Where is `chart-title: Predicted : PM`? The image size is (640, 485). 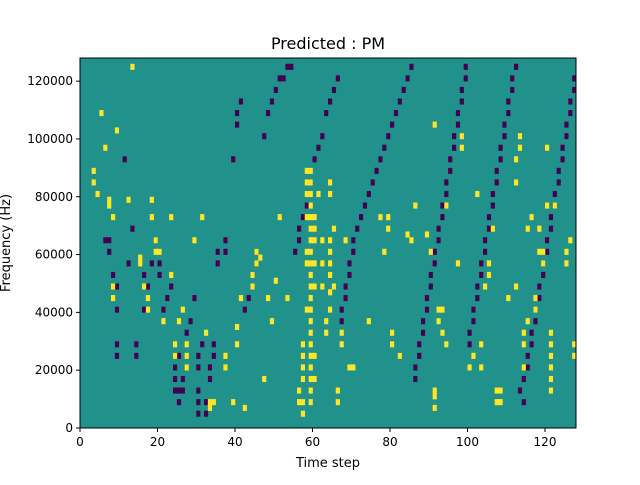
chart-title: Predicted : PM is located at coordinates (328, 43).